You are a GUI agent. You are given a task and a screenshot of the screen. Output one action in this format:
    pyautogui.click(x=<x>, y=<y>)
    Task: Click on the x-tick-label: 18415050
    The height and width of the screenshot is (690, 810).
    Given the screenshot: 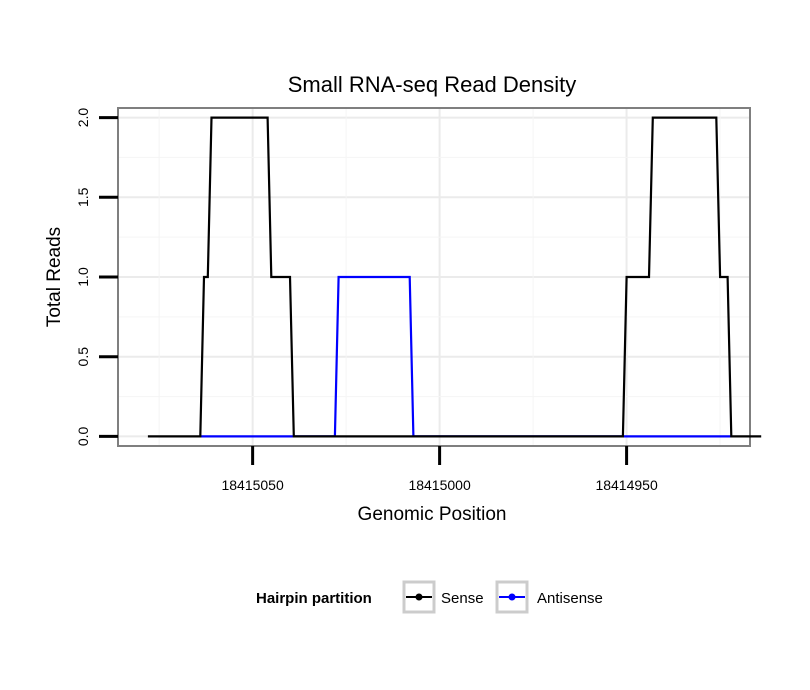 What is the action you would take?
    pyautogui.click(x=252, y=485)
    